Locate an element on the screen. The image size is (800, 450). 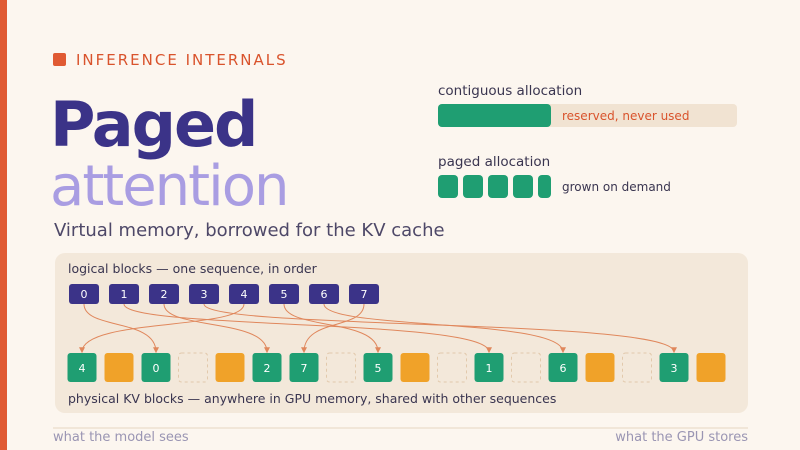
contiguous-label: contiguous allocation is located at coordinates (510, 91).